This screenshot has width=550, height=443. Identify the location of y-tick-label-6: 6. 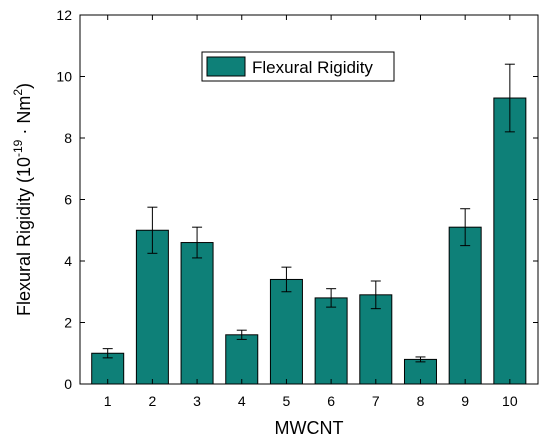
(68, 200).